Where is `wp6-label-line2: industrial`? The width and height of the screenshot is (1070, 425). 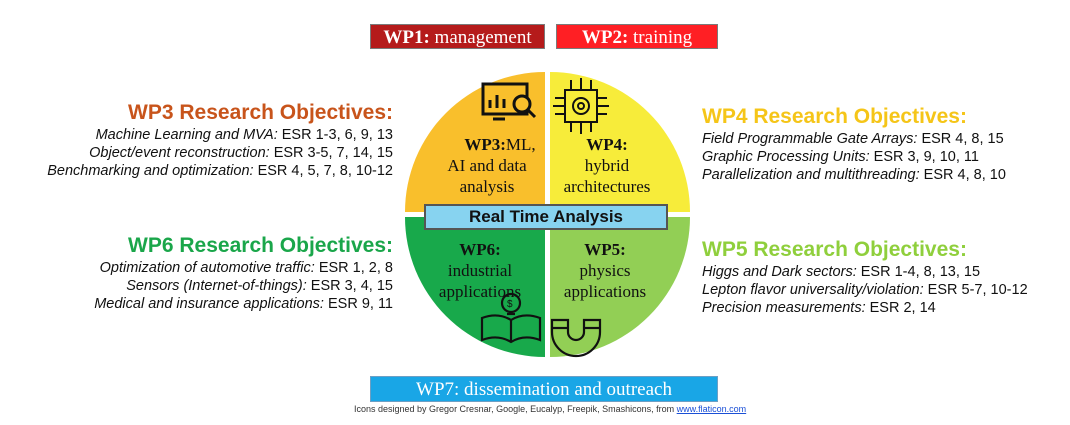 wp6-label-line2: industrial is located at coordinates (480, 270).